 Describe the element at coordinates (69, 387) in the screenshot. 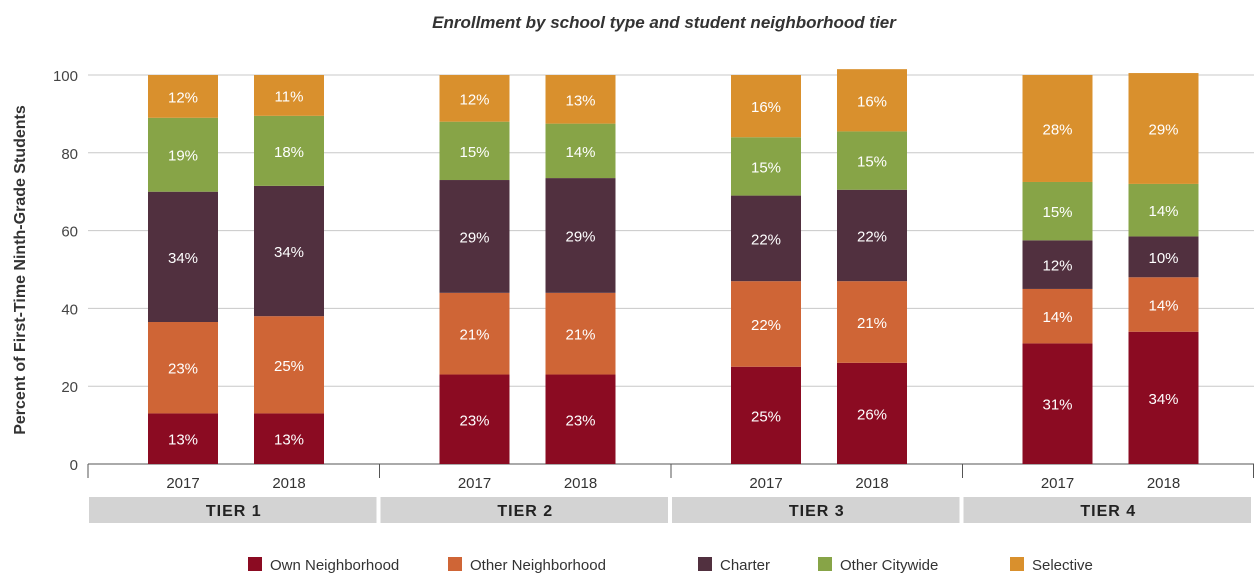

I see `y-tick-label: 20` at that location.